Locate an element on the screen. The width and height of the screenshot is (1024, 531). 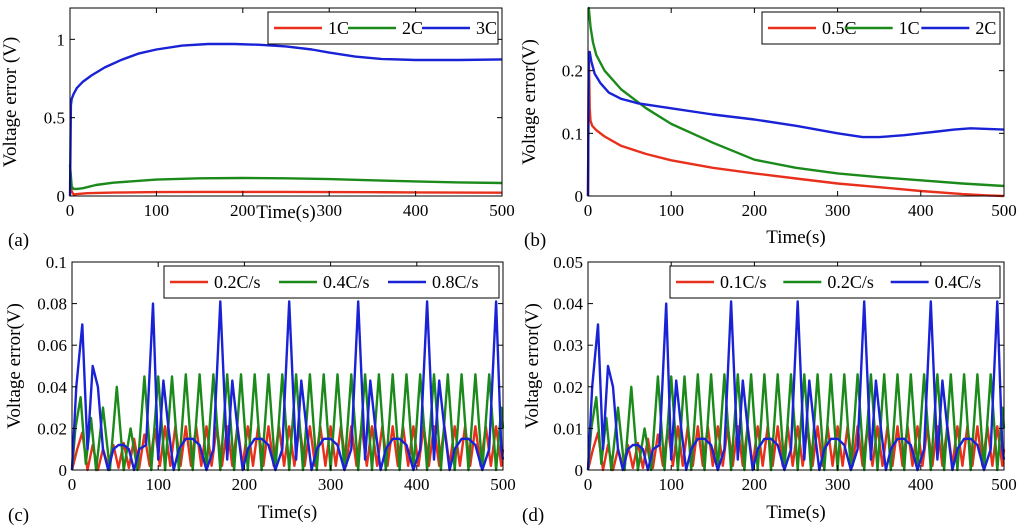
plot-frame is located at coordinates (796, 102).